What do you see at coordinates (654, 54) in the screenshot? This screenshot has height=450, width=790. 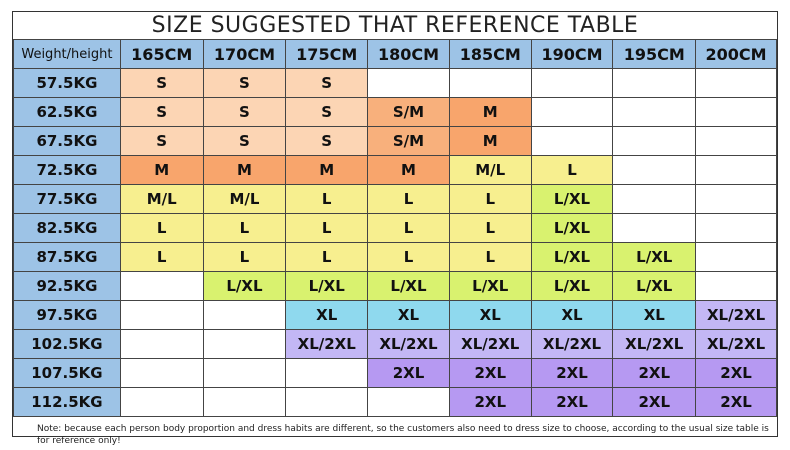 I see `height-header: 195CM` at bounding box center [654, 54].